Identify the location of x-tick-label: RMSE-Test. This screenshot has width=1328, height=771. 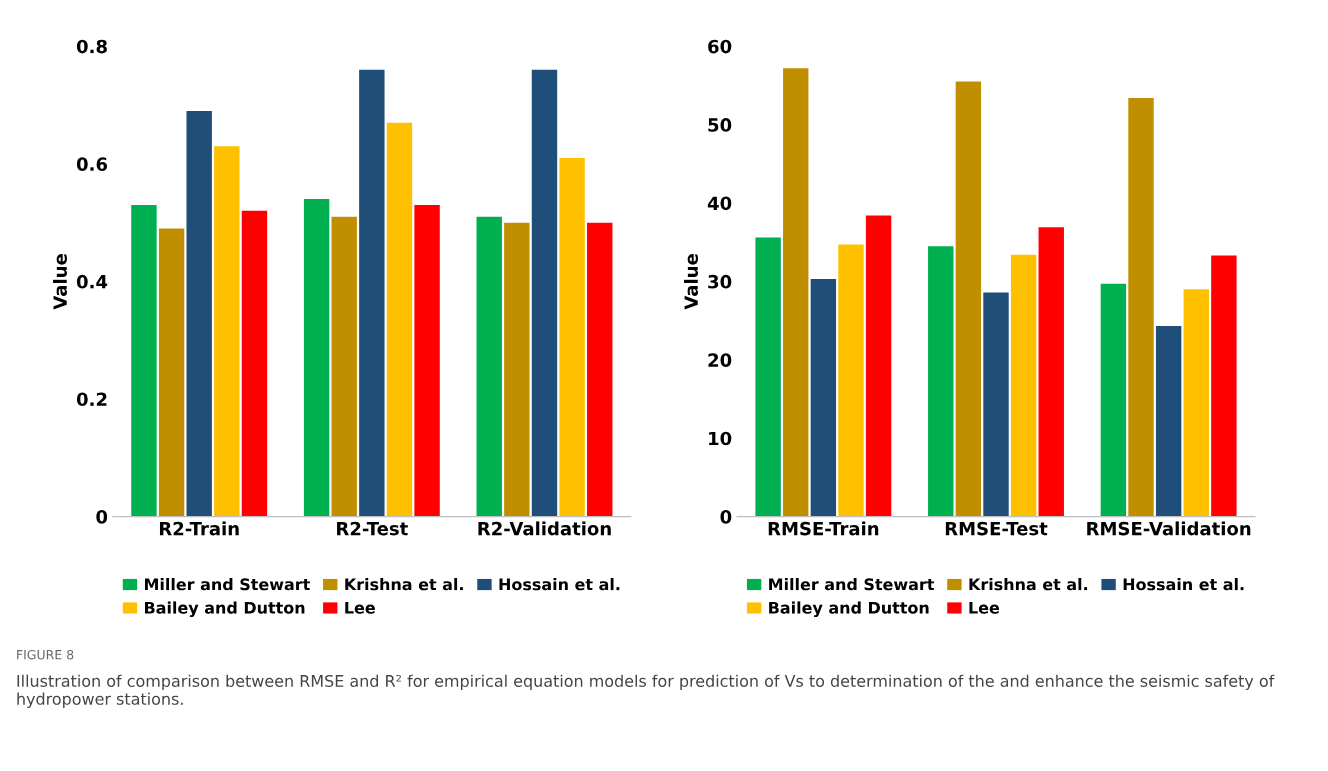
(996, 528).